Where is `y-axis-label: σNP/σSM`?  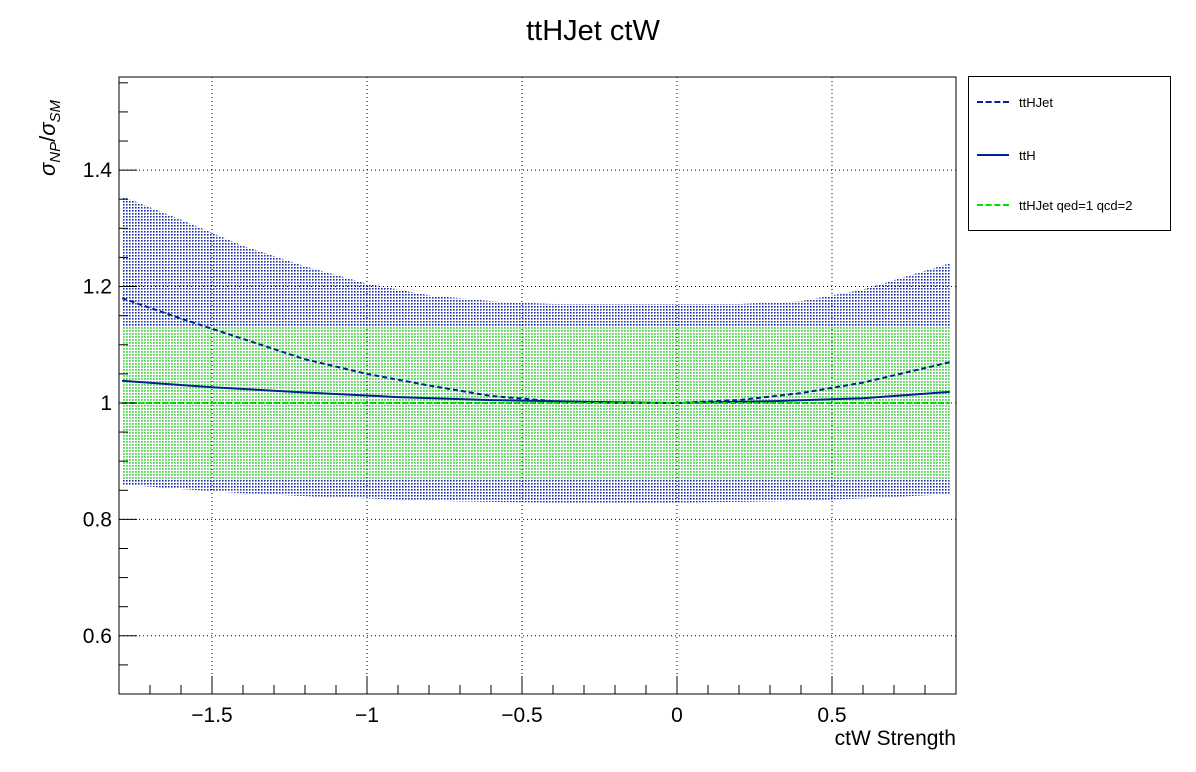
y-axis-label: σNP/σSM is located at coordinates (49, 137).